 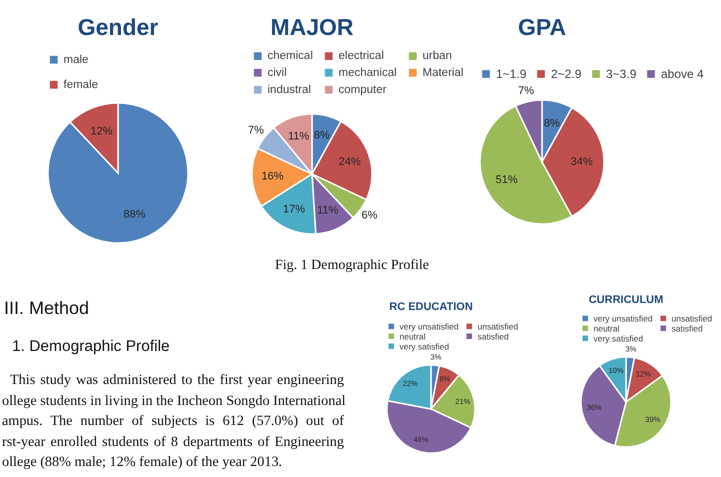 What do you see at coordinates (276, 72) in the screenshot?
I see `legend-label: civil` at bounding box center [276, 72].